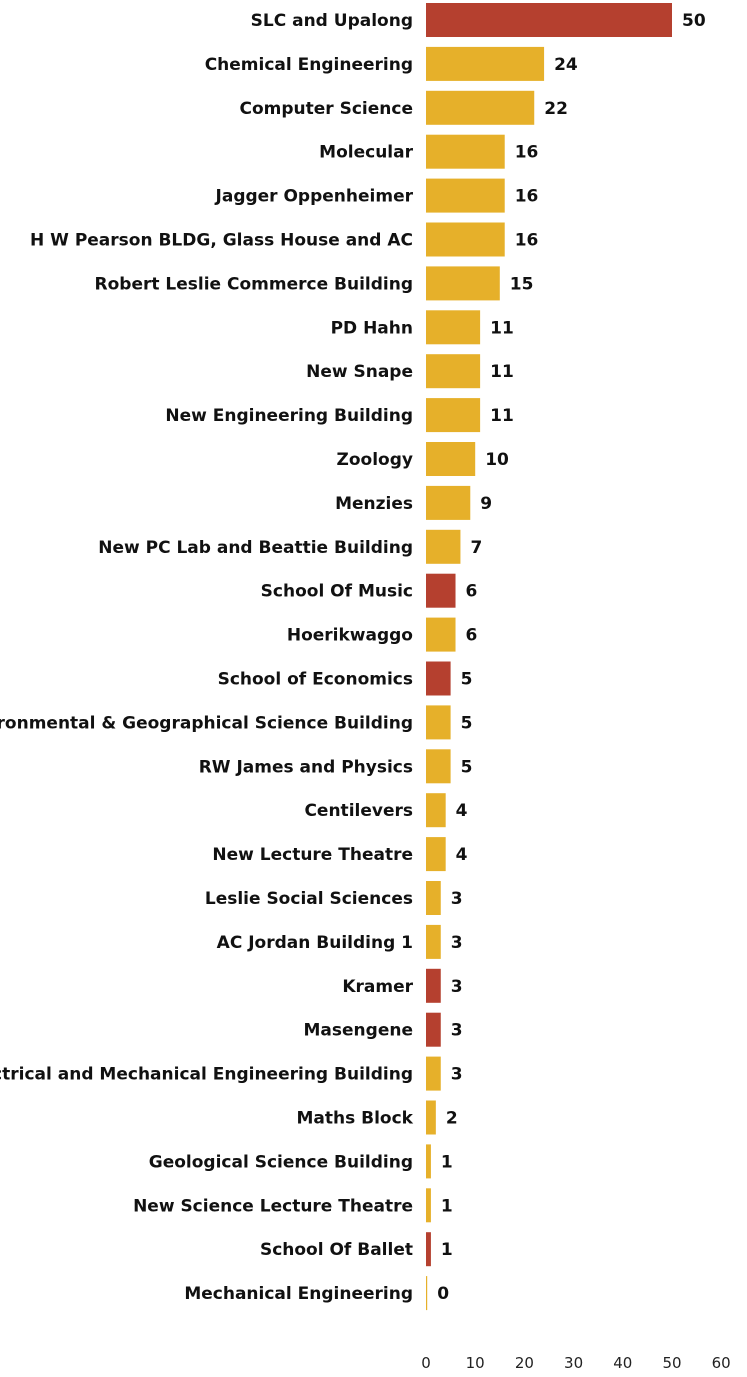 This screenshot has height=1377, width=747. What do you see at coordinates (306, 767) in the screenshot?
I see `category-label-rw-james-and-physics: RW James and Physics` at bounding box center [306, 767].